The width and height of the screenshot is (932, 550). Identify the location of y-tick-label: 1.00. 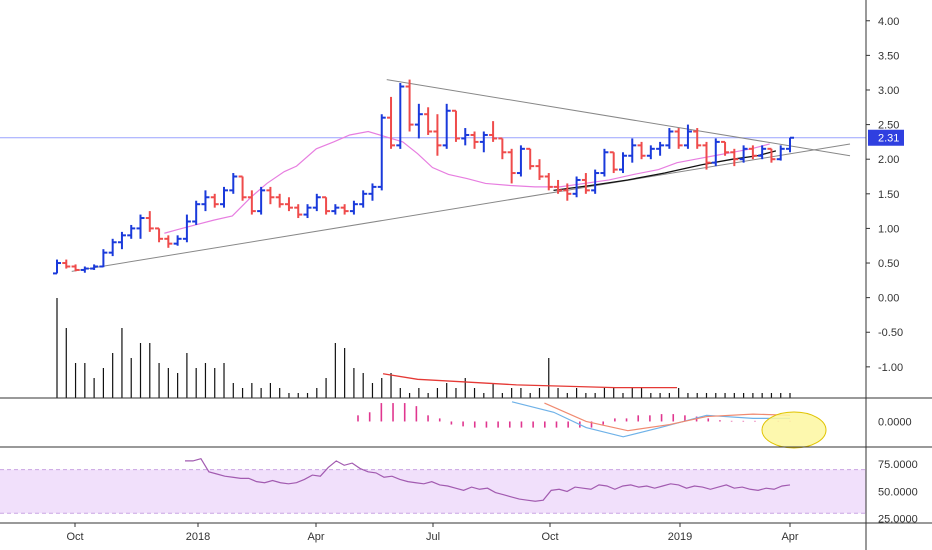
(888, 229).